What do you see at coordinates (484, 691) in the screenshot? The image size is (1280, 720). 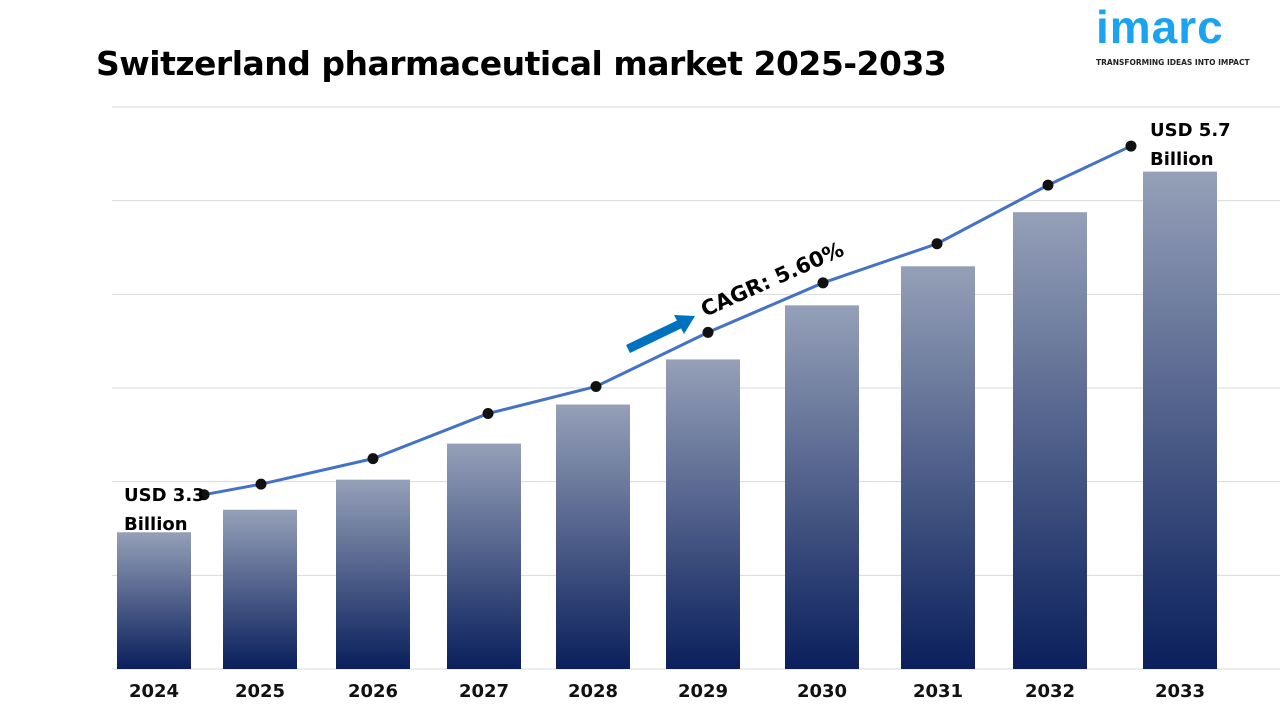 I see `x-tick-label: 2027` at bounding box center [484, 691].